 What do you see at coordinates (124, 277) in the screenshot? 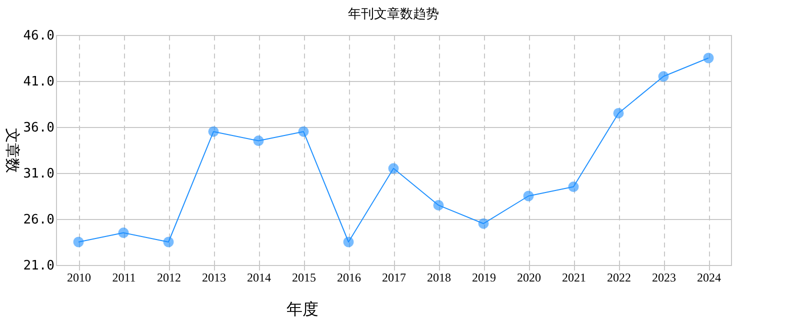
I see `x-tick-label: 2011` at bounding box center [124, 277].